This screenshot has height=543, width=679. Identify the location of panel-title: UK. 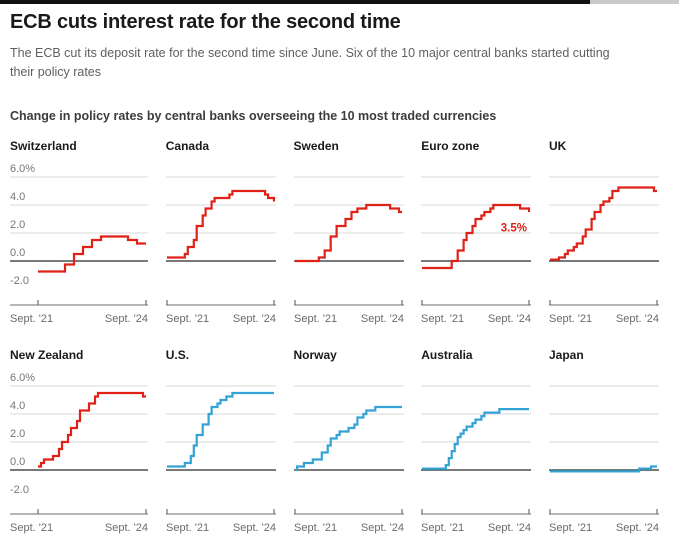
(558, 145).